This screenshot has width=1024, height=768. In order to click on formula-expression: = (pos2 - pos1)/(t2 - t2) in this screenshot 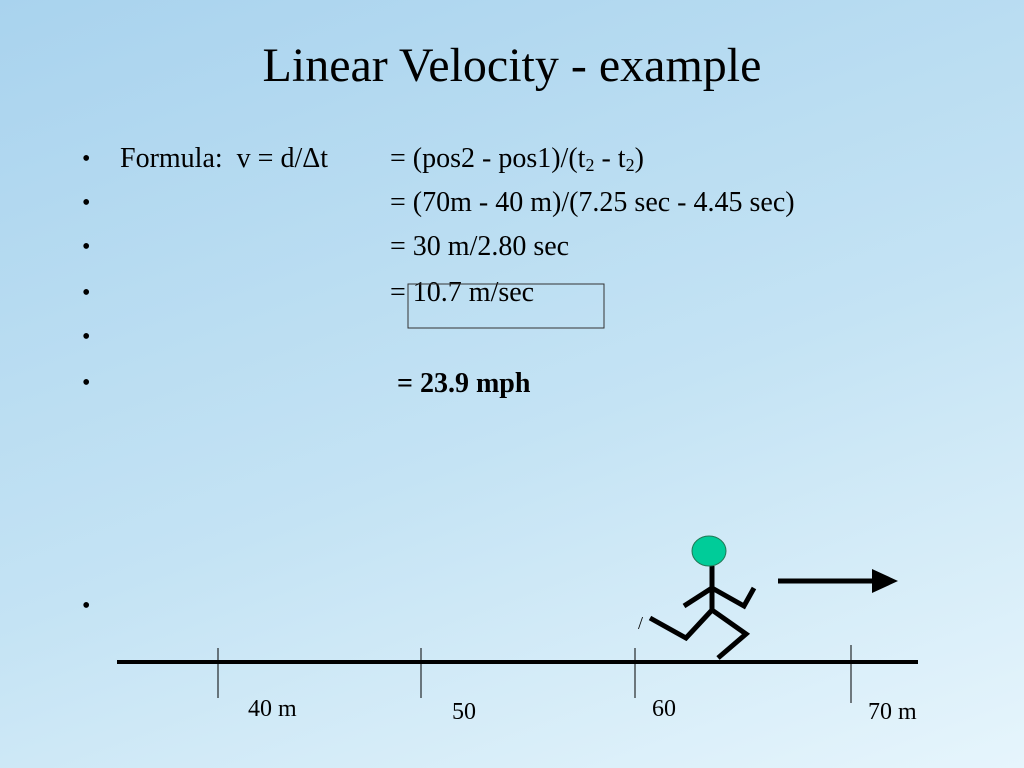, I will do `click(517, 159)`.